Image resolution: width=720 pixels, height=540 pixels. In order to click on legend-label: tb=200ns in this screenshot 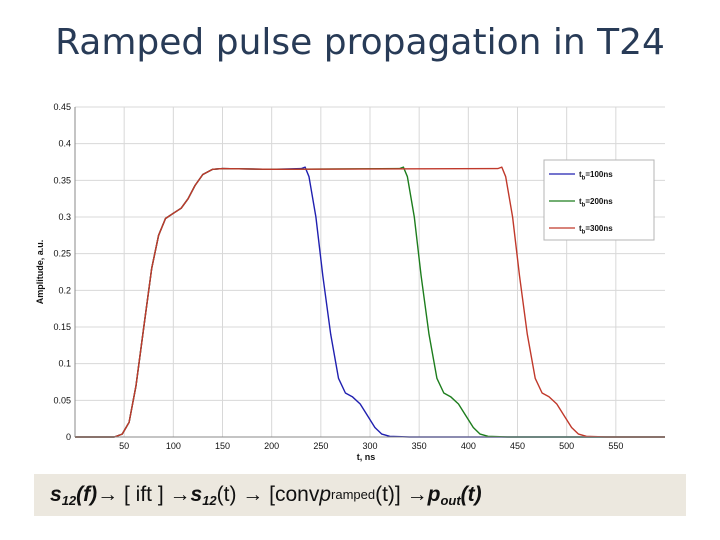, I will do `click(596, 203)`.